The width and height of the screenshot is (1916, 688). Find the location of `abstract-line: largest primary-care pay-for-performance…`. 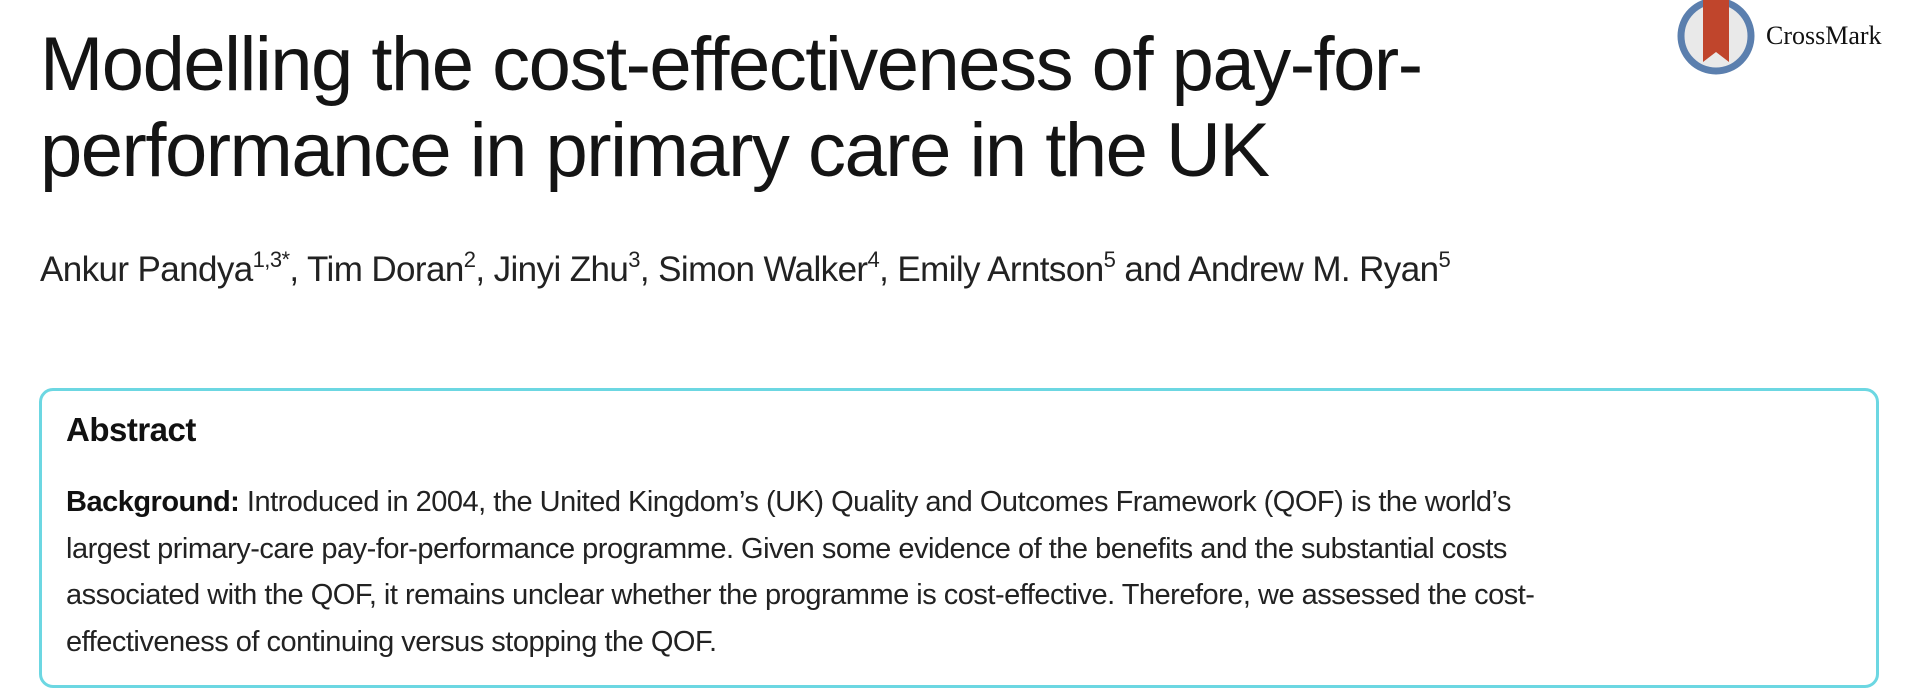

abstract-line: largest primary-care pay-for-performance… is located at coordinates (786, 548).